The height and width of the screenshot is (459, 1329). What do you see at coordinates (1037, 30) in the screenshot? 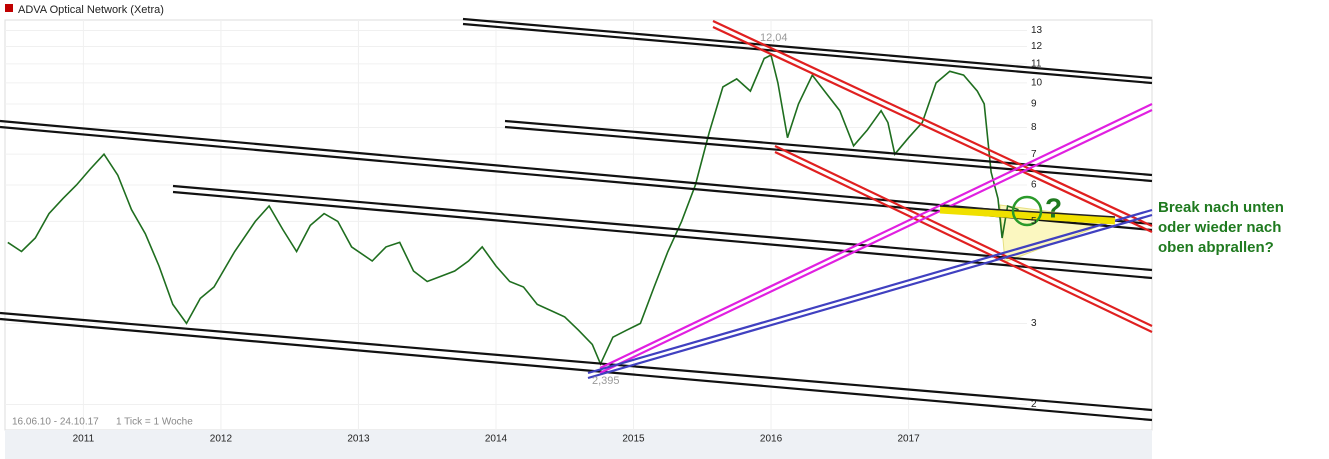
I see `y-tick-label: 13` at bounding box center [1037, 30].